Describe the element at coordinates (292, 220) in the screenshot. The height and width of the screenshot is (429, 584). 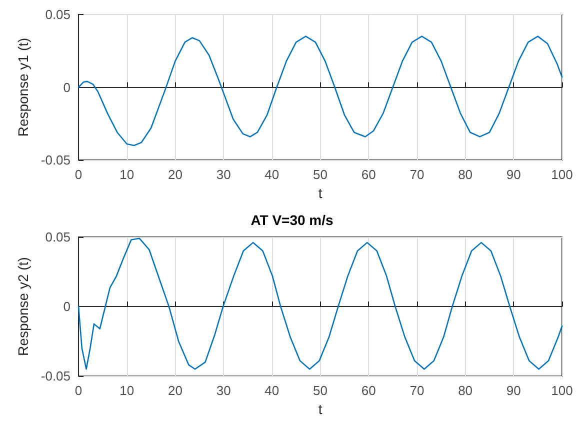
I see `chart-title: AT V=30 m/s` at that location.